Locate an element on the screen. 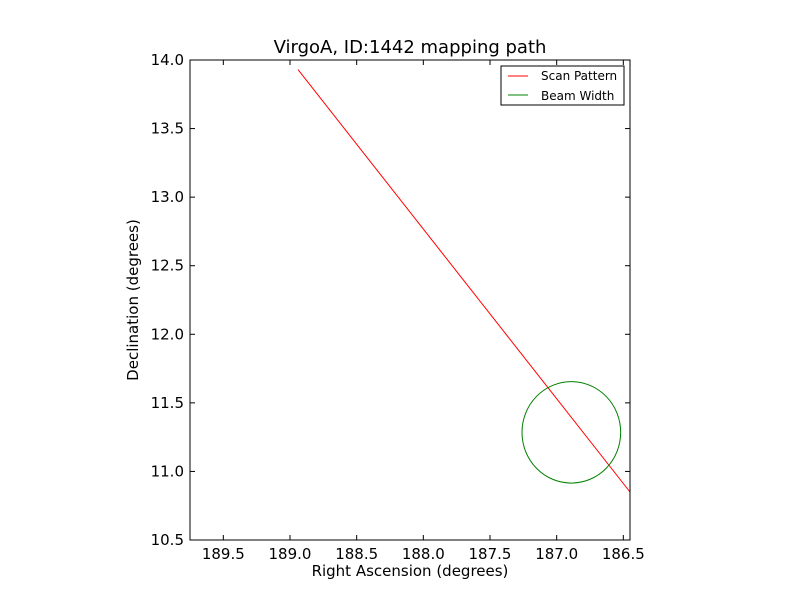 This screenshot has width=800, height=604. x-tick-label: 189.0 is located at coordinates (290, 554).